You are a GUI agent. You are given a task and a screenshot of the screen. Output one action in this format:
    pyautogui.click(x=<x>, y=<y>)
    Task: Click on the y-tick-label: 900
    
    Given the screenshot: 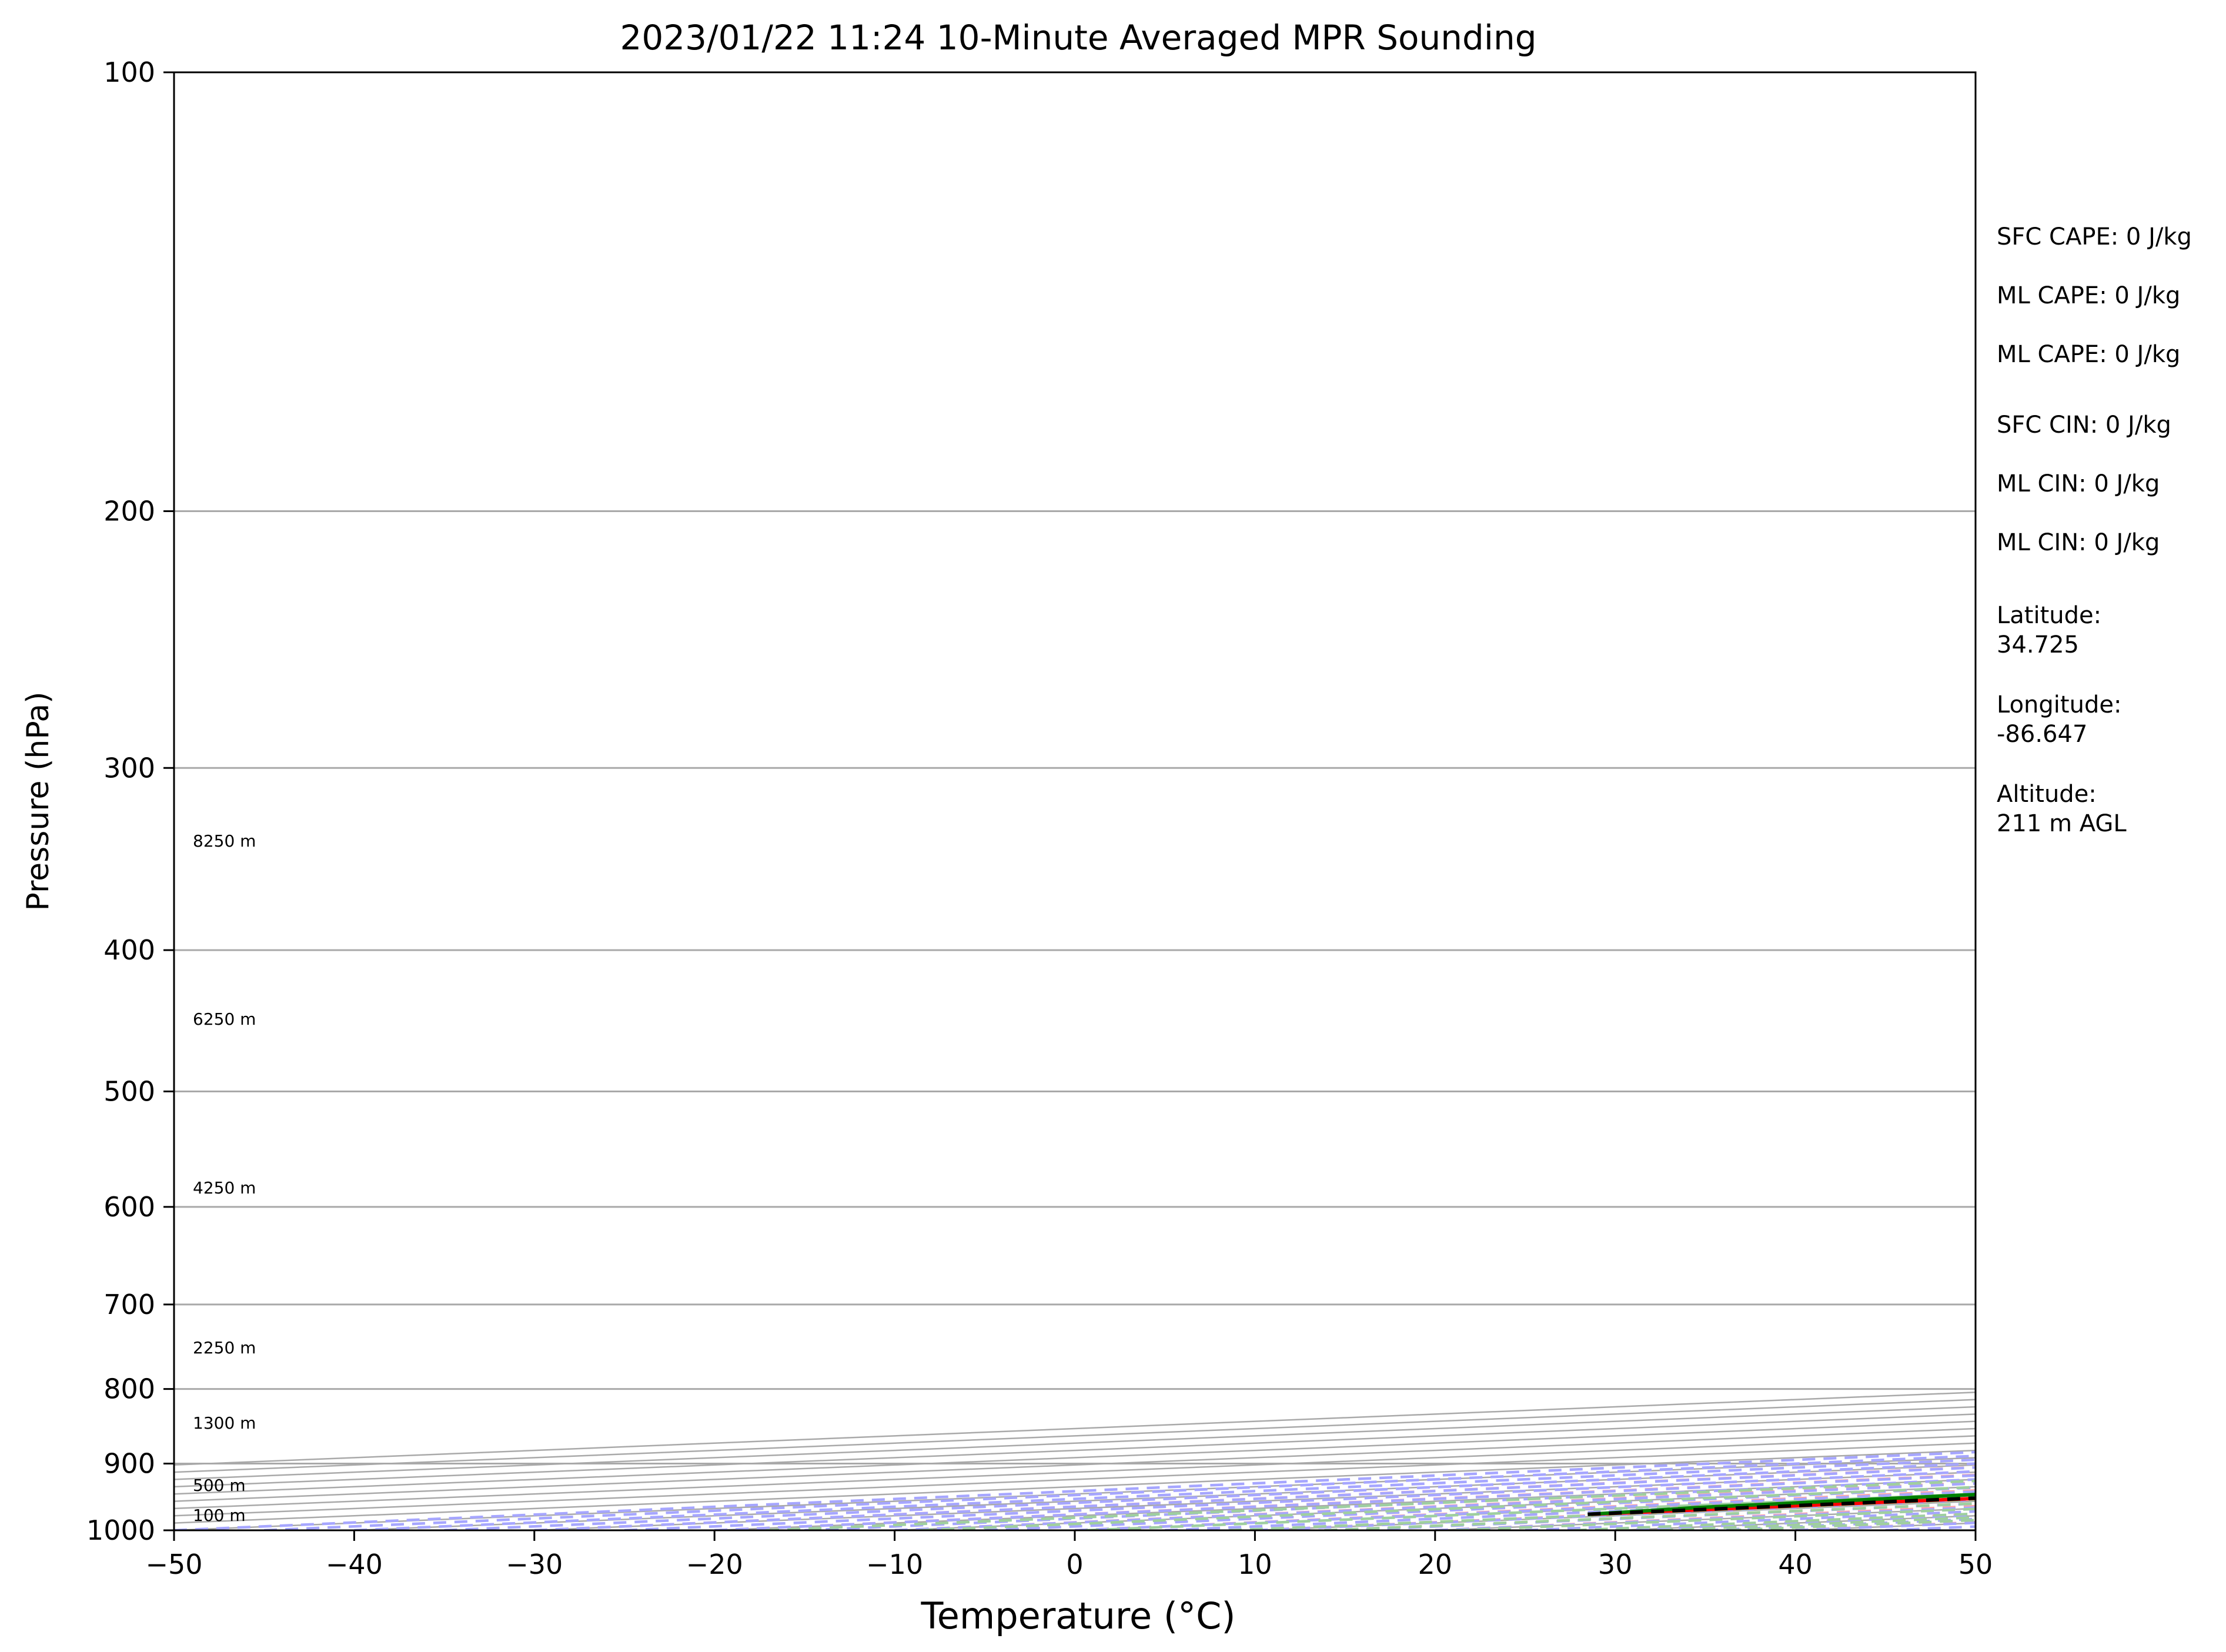 What is the action you would take?
    pyautogui.click(x=129, y=1464)
    